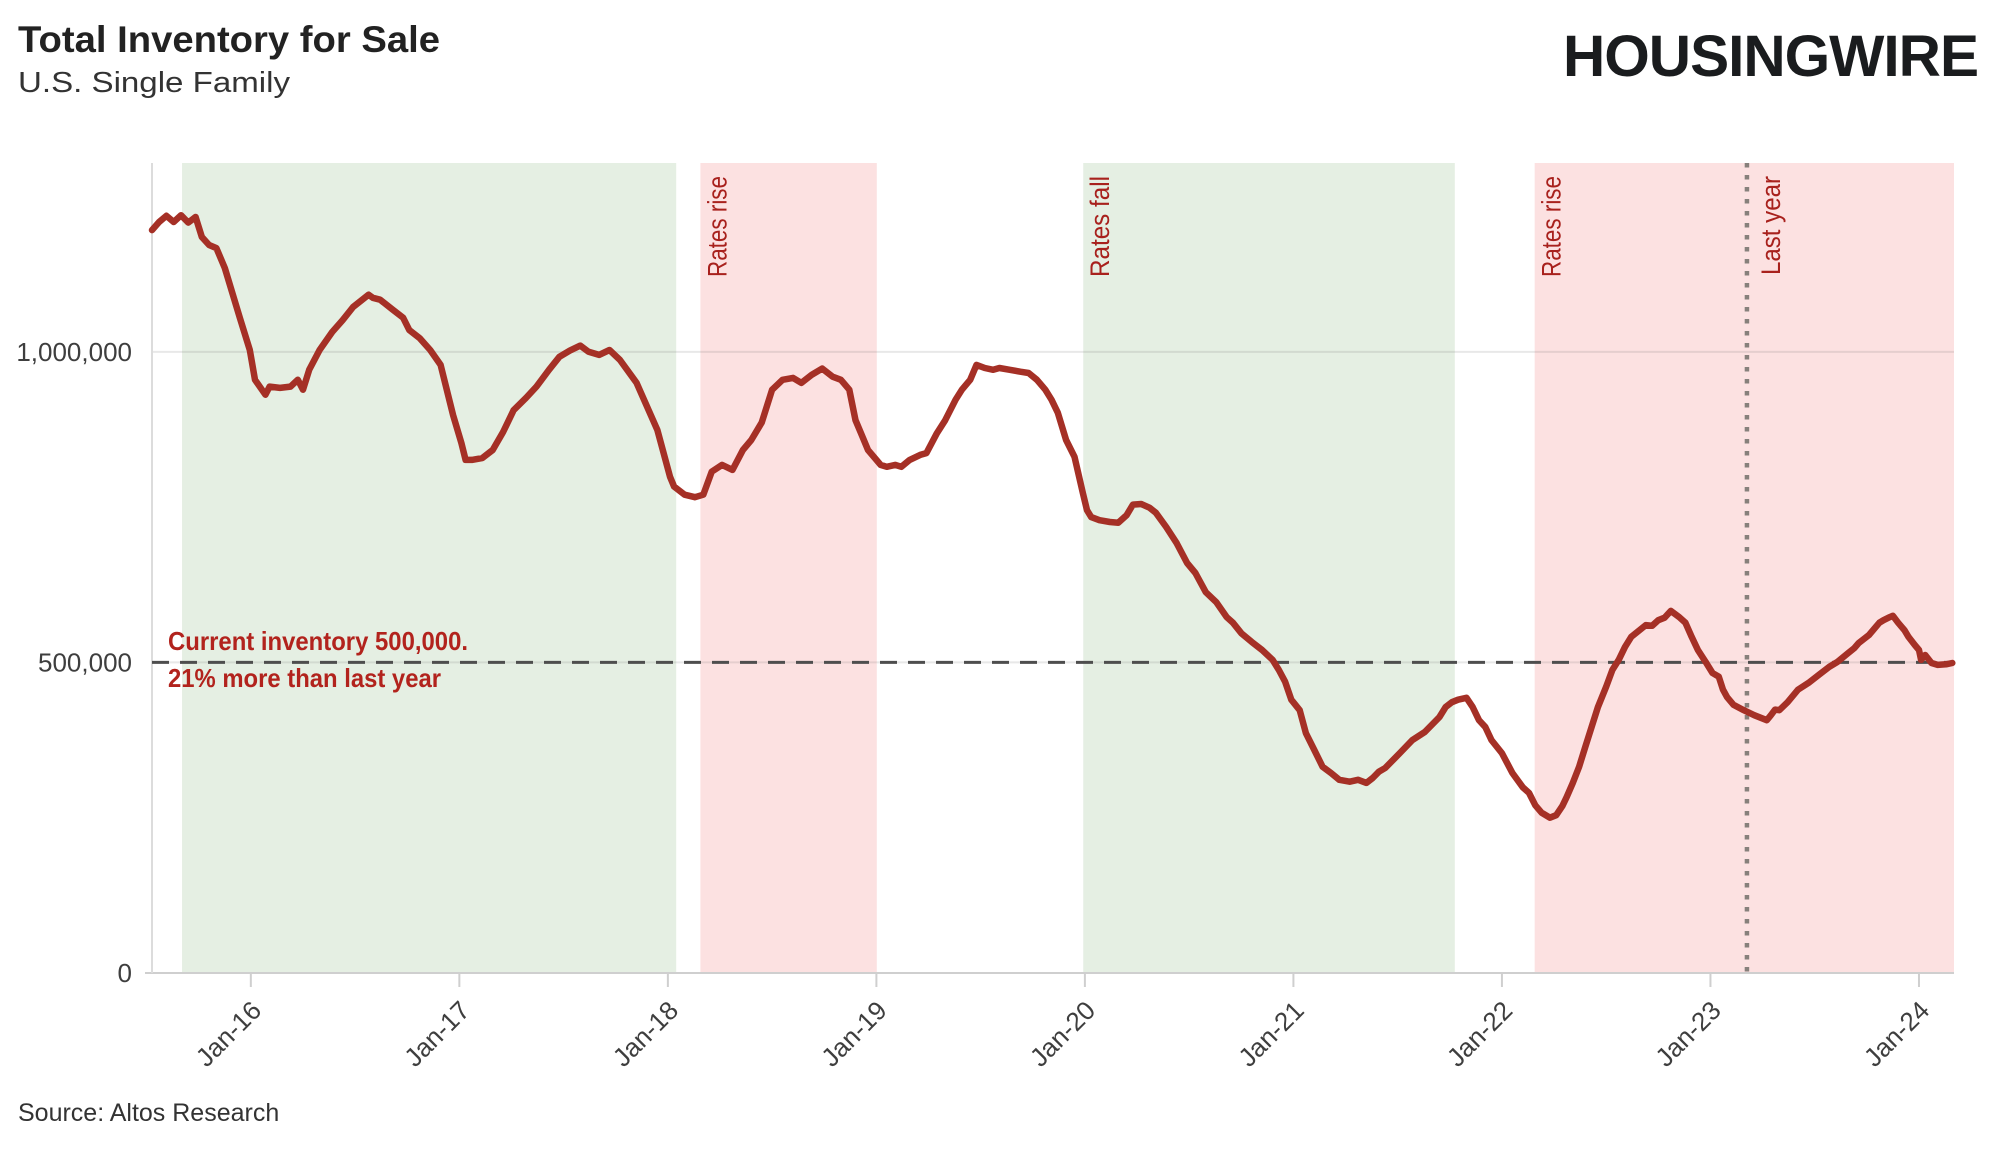 The width and height of the screenshot is (1998, 1150). What do you see at coordinates (148, 1113) in the screenshot?
I see `source-credit: Source: Altos Research` at bounding box center [148, 1113].